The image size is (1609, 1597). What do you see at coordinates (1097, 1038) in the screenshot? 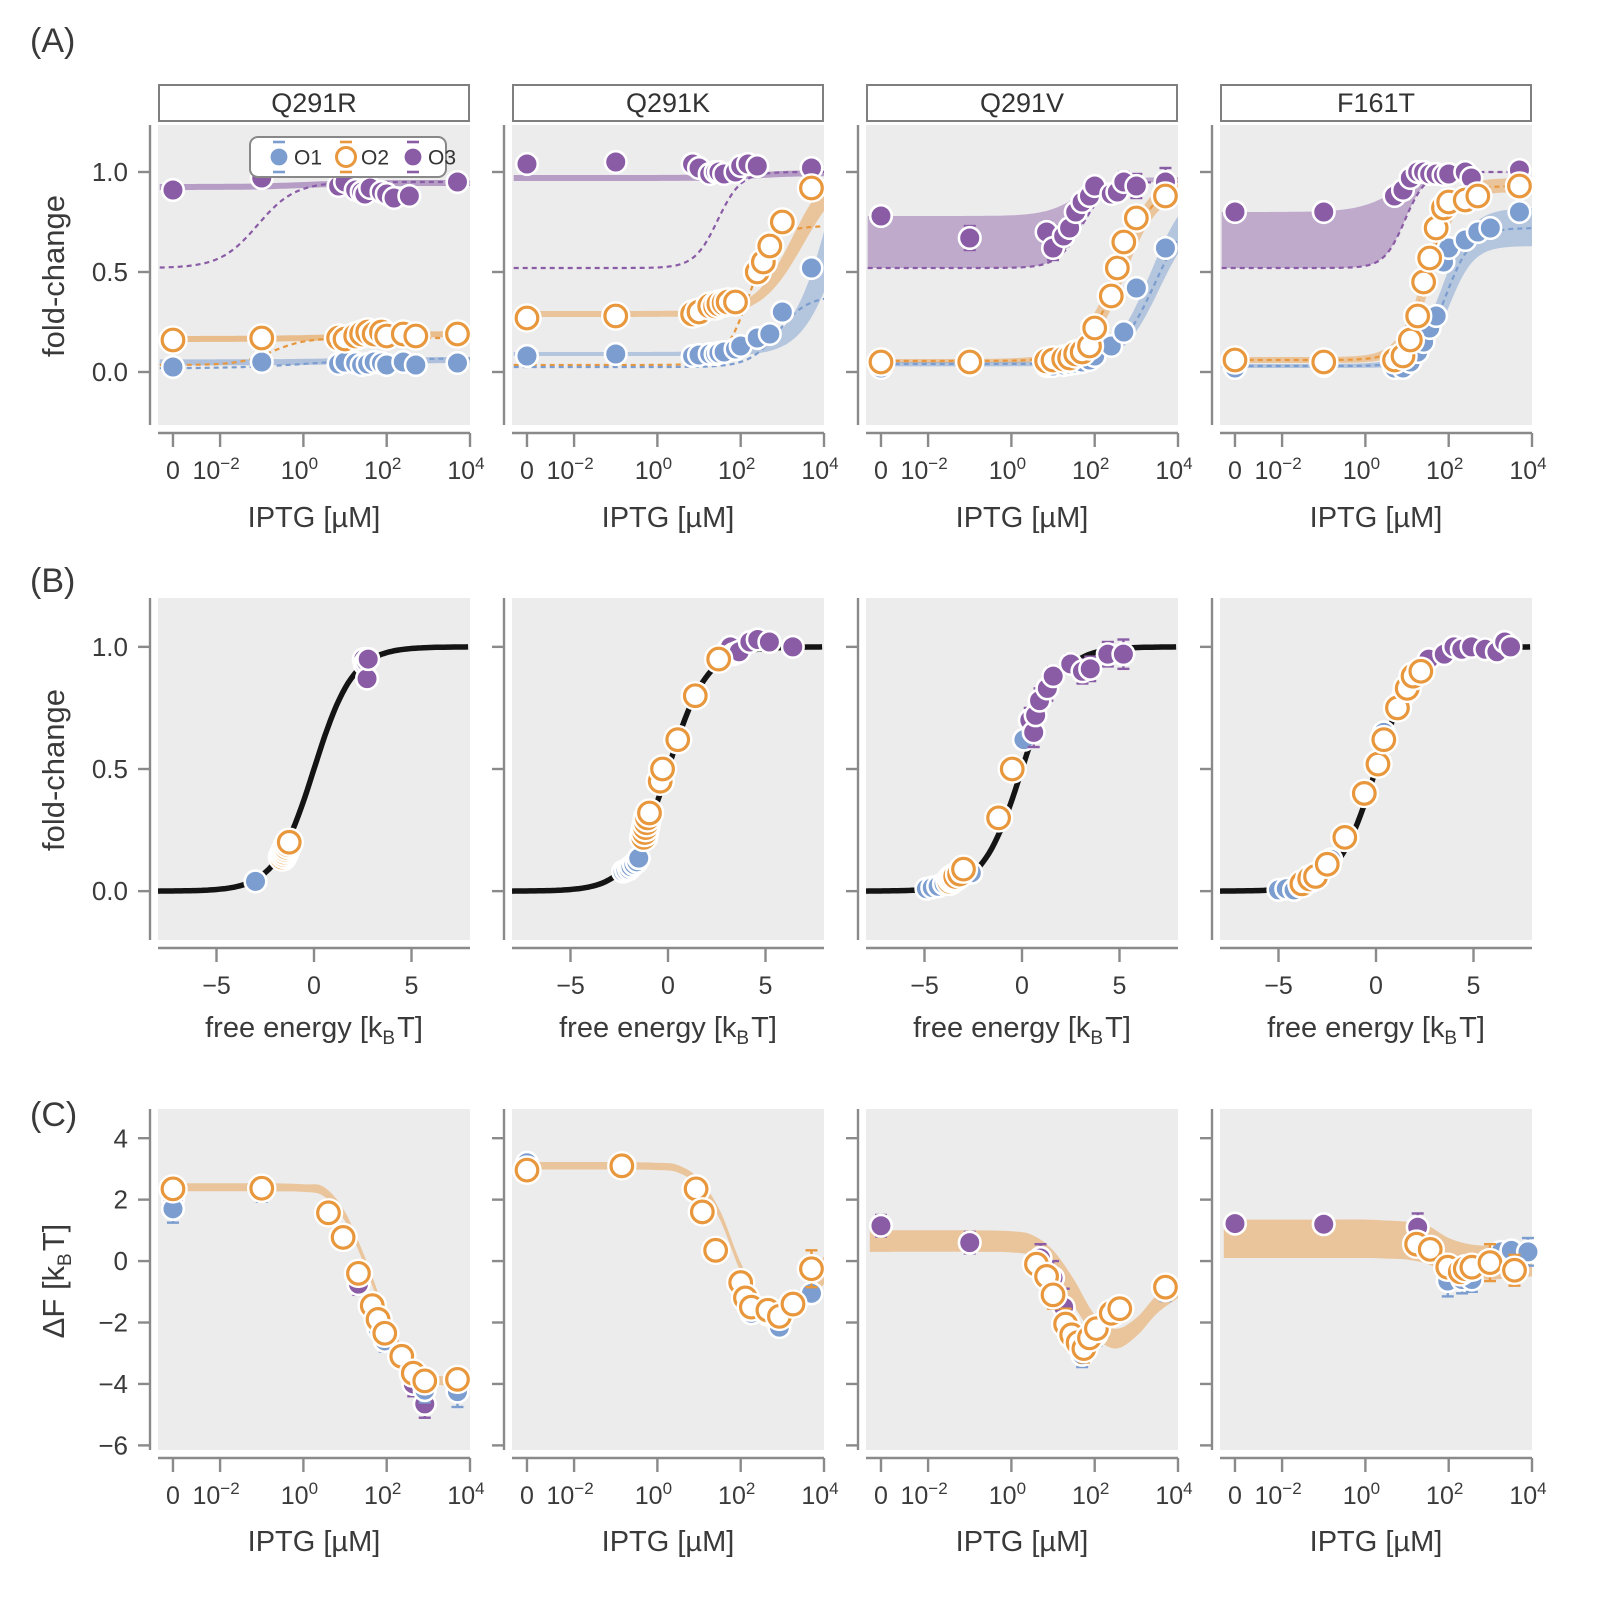
I see `b3-sub: B` at bounding box center [1097, 1038].